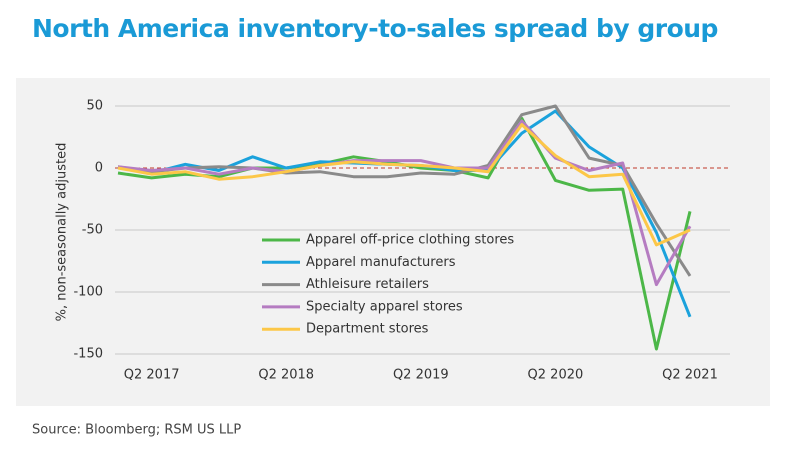 Image resolution: width=786 pixels, height=460 pixels. I want to click on y-tick-label: 0, so click(99, 168).